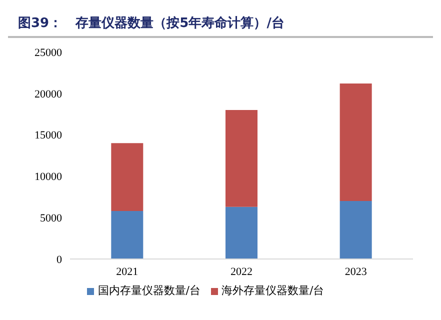  I want to click on y-tick-label: 0, so click(59, 260).